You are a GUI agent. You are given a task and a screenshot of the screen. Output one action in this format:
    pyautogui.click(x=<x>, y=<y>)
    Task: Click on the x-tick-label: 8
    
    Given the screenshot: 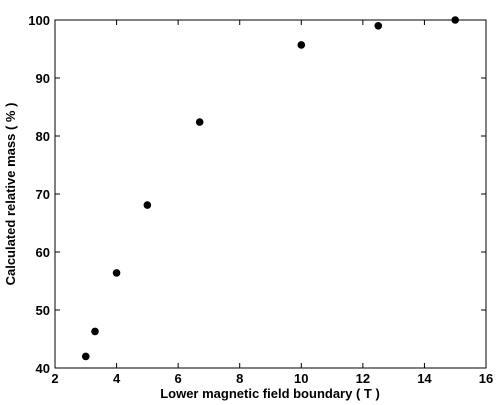 What is the action you would take?
    pyautogui.click(x=239, y=378)
    